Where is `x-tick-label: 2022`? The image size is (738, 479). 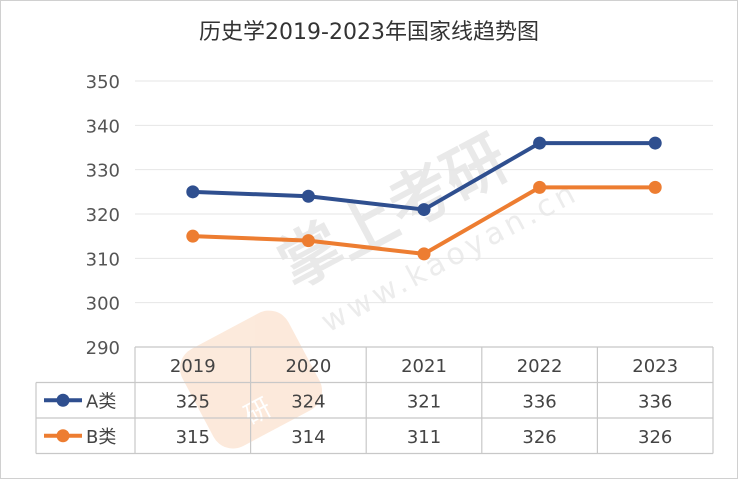 x-tick-label: 2022 is located at coordinates (540, 366).